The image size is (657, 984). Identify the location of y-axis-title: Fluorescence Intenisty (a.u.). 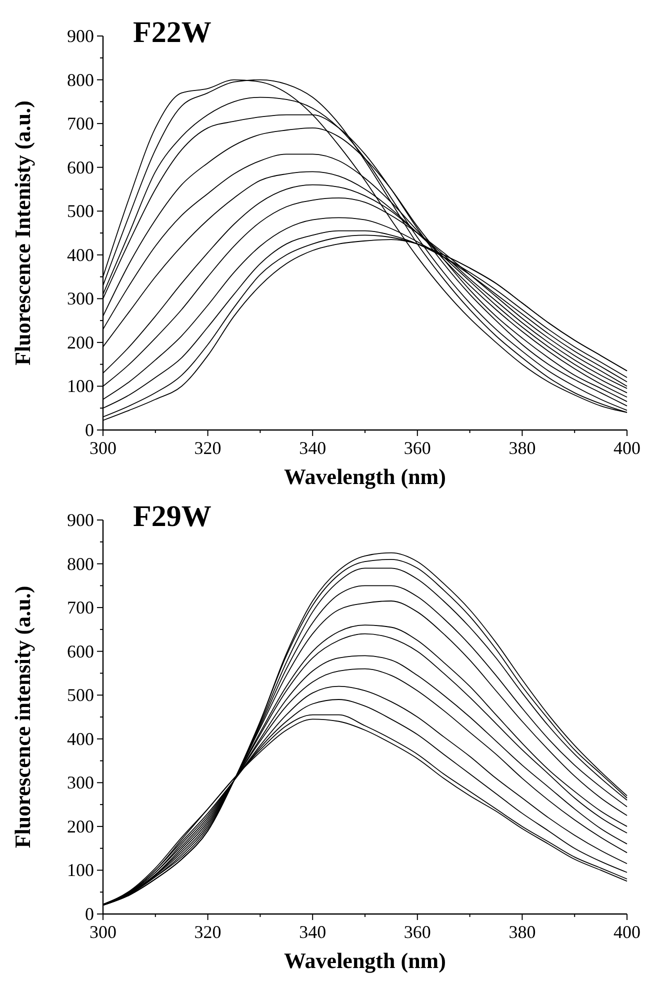
(22, 233).